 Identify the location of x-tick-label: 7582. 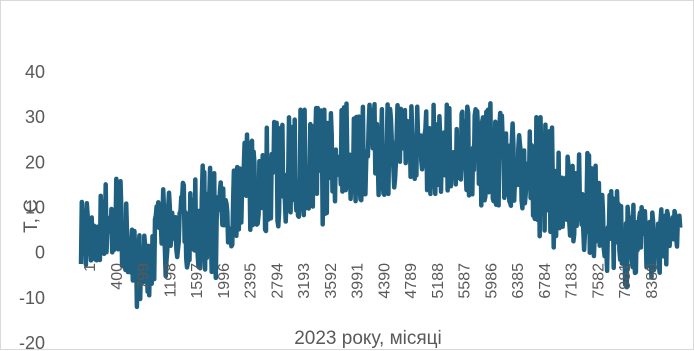
(599, 281).